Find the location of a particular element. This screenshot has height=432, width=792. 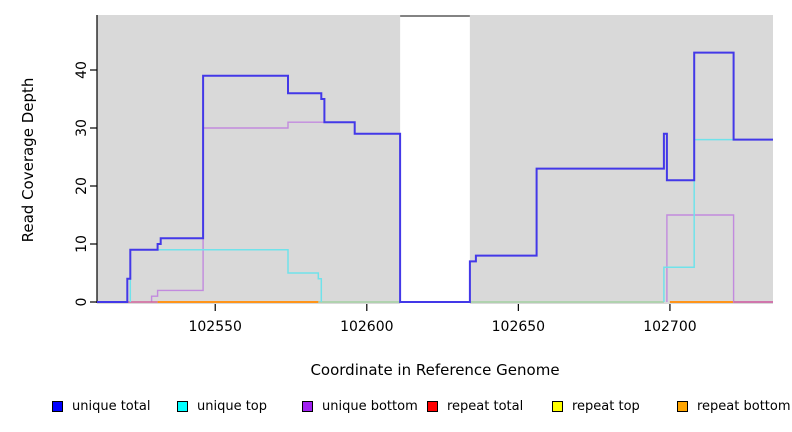

legend-item-unique-total: unique total is located at coordinates (101, 406).